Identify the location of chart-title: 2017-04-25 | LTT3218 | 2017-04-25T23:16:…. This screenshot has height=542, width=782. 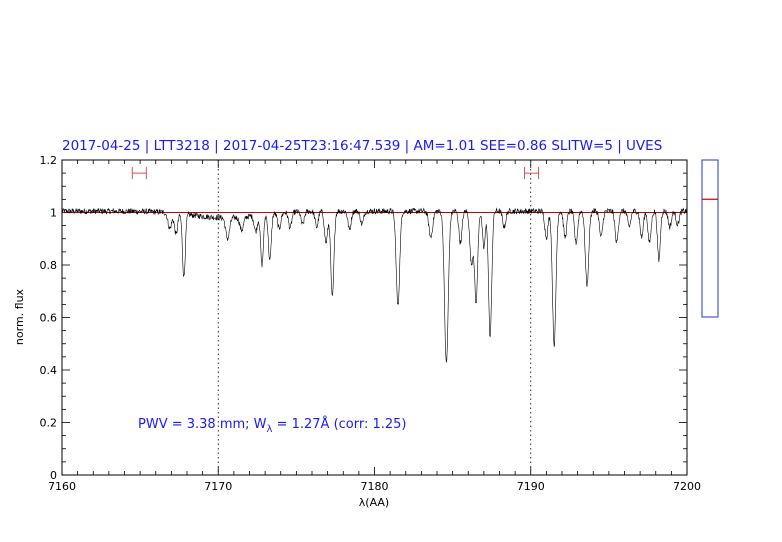
(362, 146).